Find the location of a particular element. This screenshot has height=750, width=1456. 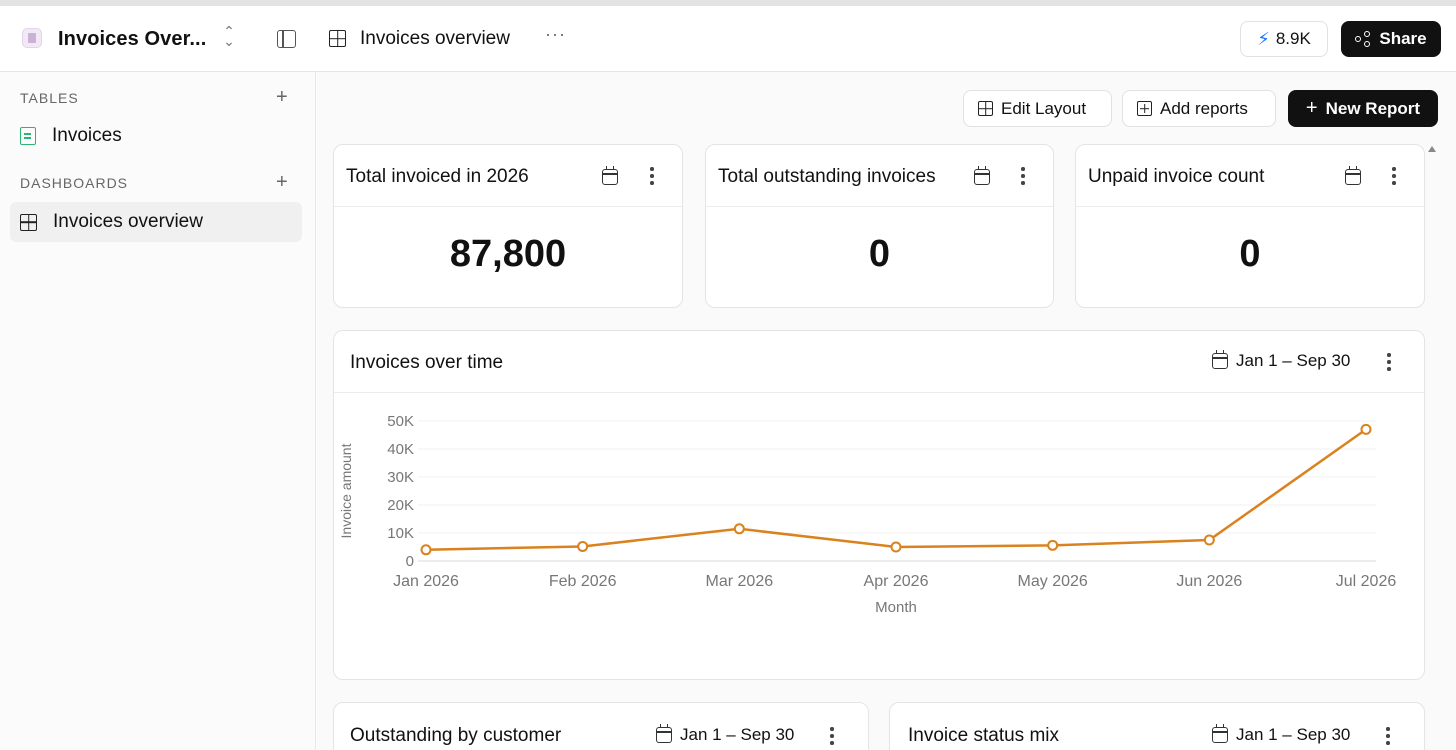

app-icon is located at coordinates (32, 38).